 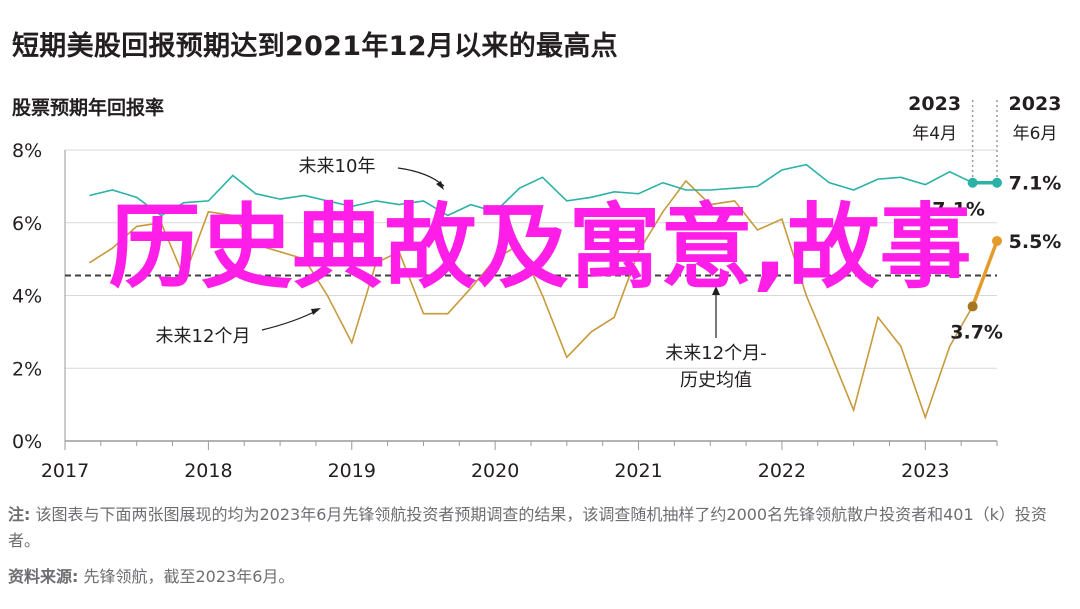 What do you see at coordinates (316, 311) in the screenshot?
I see `annotation-arrowhead-12-month` at bounding box center [316, 311].